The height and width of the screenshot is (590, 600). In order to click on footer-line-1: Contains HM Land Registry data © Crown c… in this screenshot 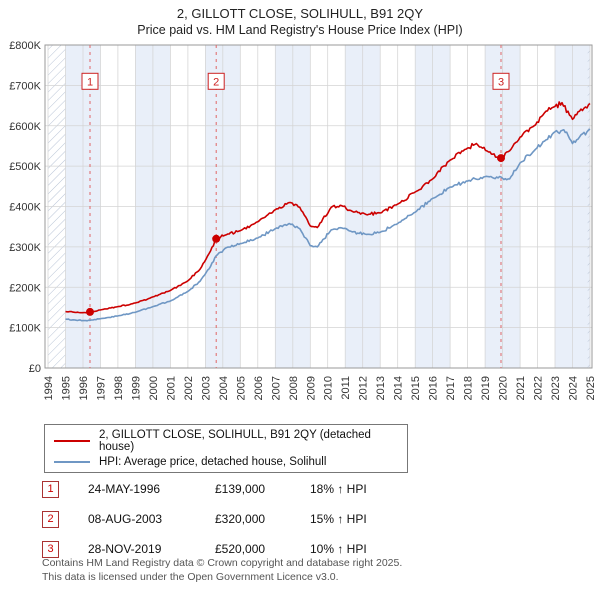, I will do `click(222, 563)`.